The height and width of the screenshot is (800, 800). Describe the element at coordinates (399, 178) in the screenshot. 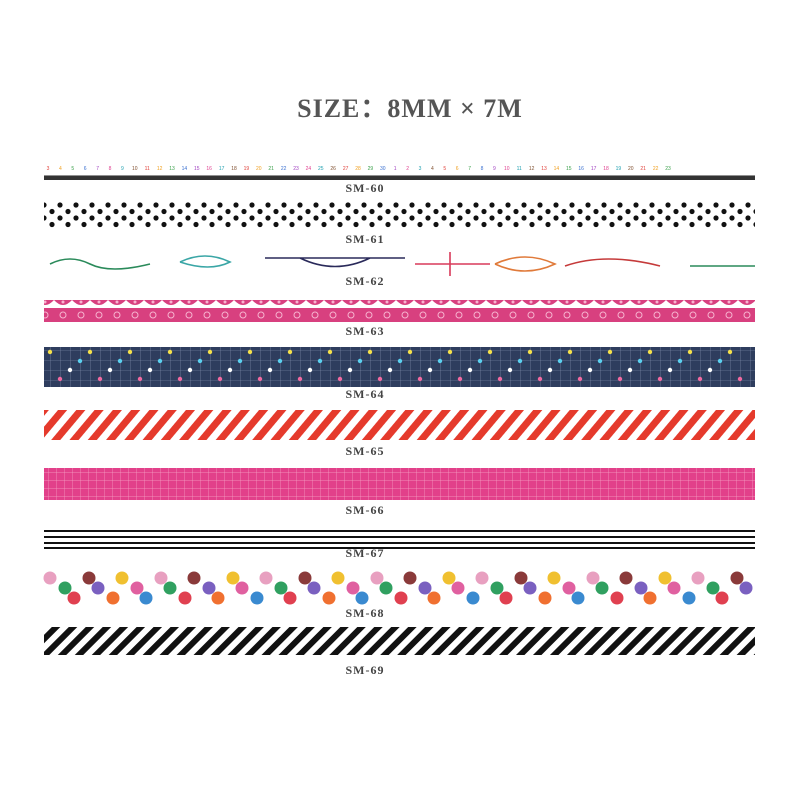

I see `ruler-ticks` at that location.